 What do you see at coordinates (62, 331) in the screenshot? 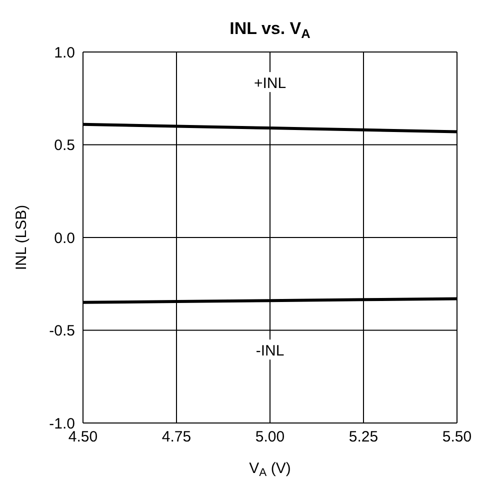
I see `y-tick-label: -0.5` at bounding box center [62, 331].